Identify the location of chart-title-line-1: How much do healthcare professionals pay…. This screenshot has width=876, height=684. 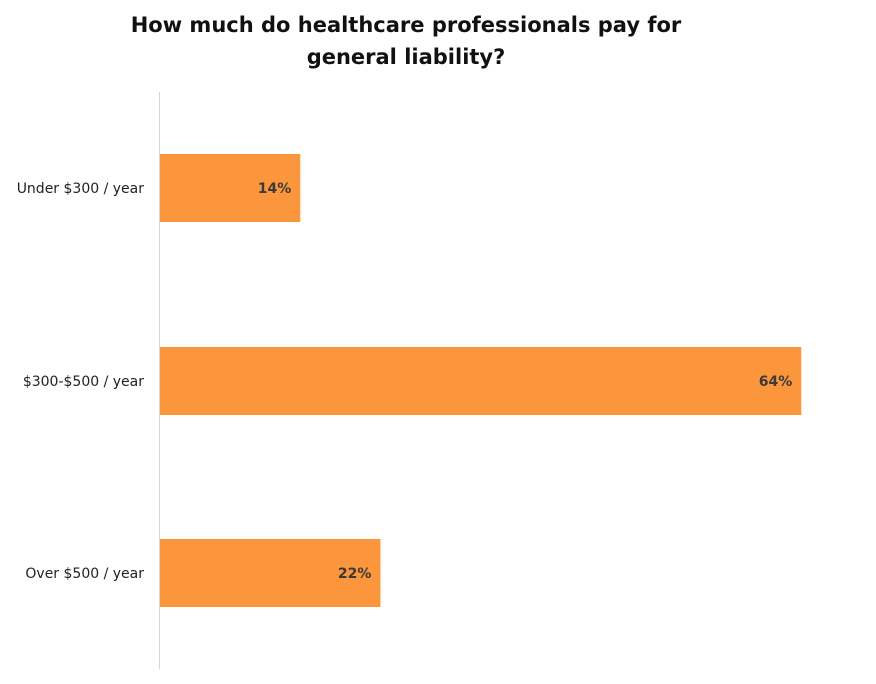
(406, 25).